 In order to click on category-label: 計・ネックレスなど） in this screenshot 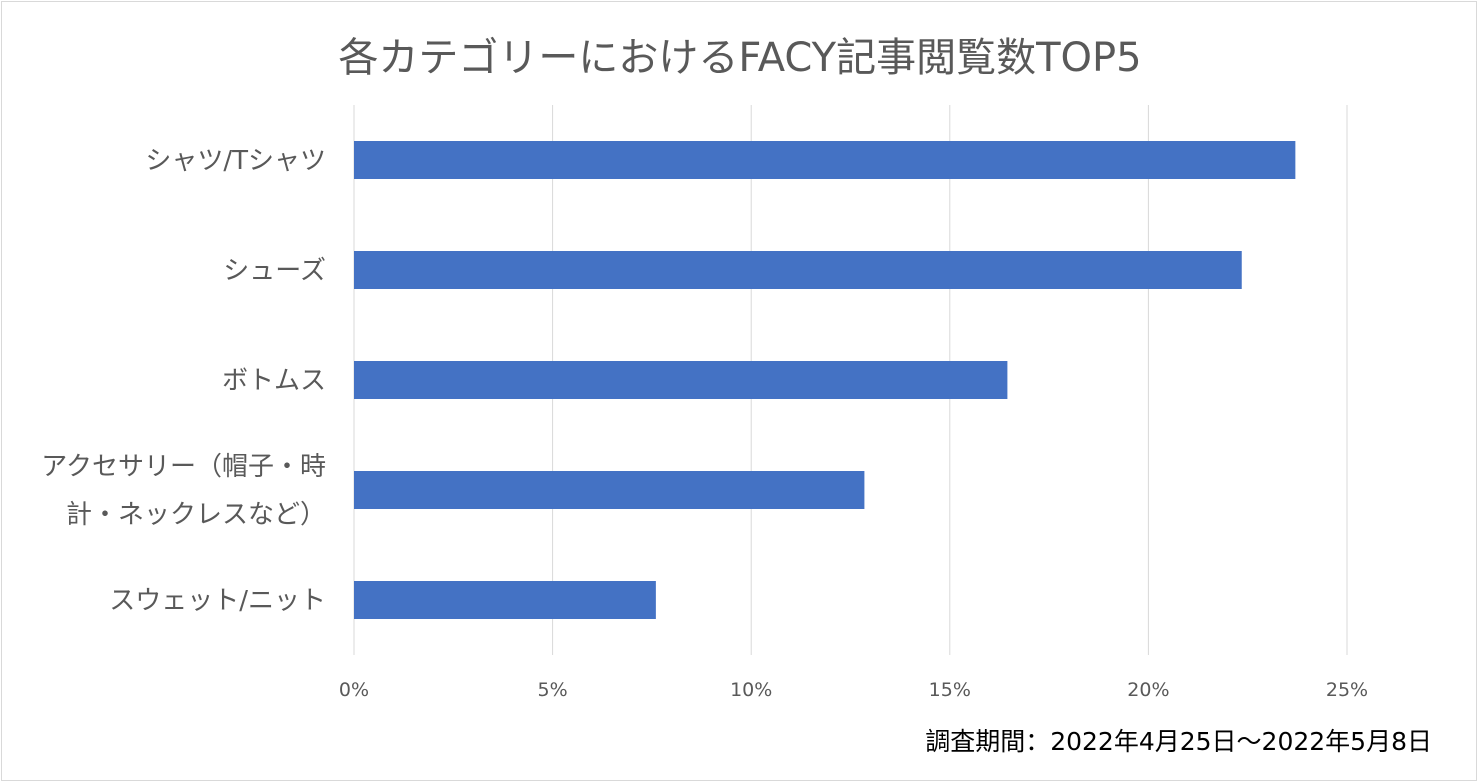, I will do `click(196, 515)`.